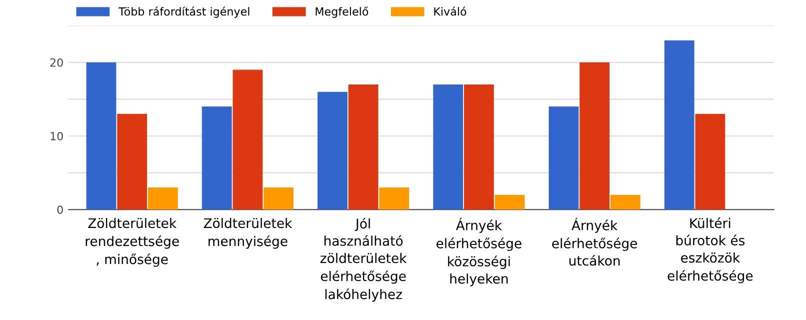  I want to click on x-tick-label: Zöldterületek rendezettsége , minősége, so click(132, 242).